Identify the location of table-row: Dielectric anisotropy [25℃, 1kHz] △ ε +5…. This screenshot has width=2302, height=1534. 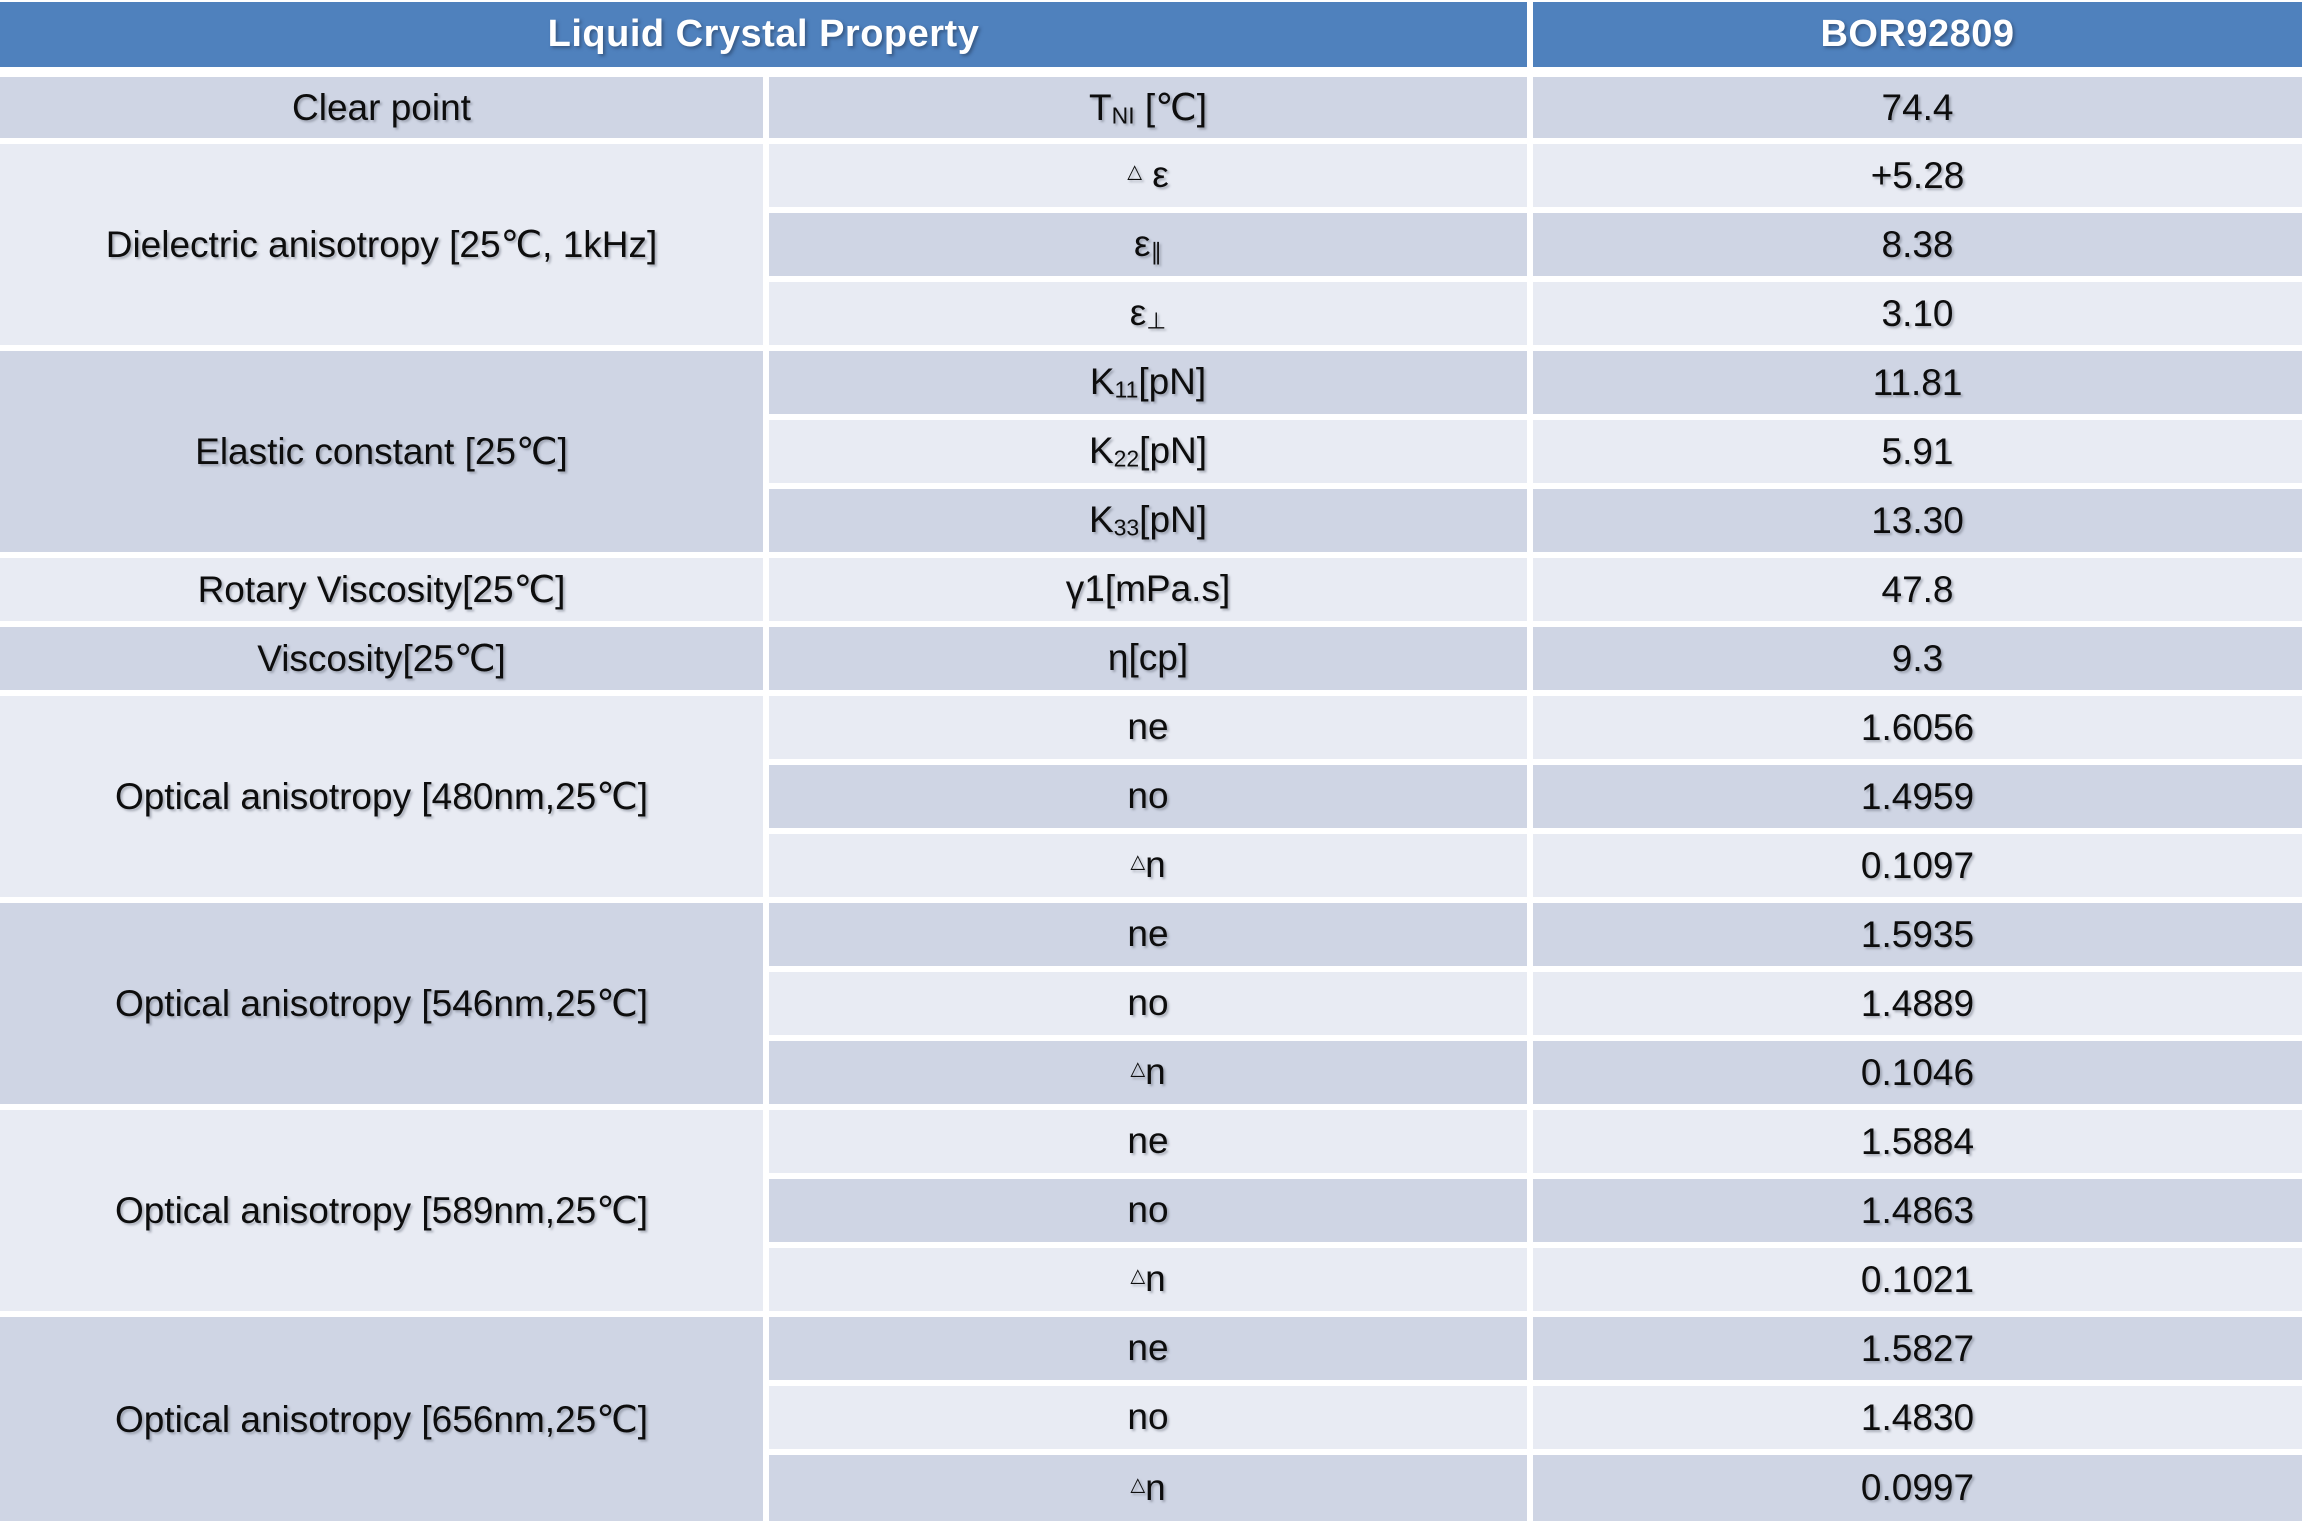
(1151, 244).